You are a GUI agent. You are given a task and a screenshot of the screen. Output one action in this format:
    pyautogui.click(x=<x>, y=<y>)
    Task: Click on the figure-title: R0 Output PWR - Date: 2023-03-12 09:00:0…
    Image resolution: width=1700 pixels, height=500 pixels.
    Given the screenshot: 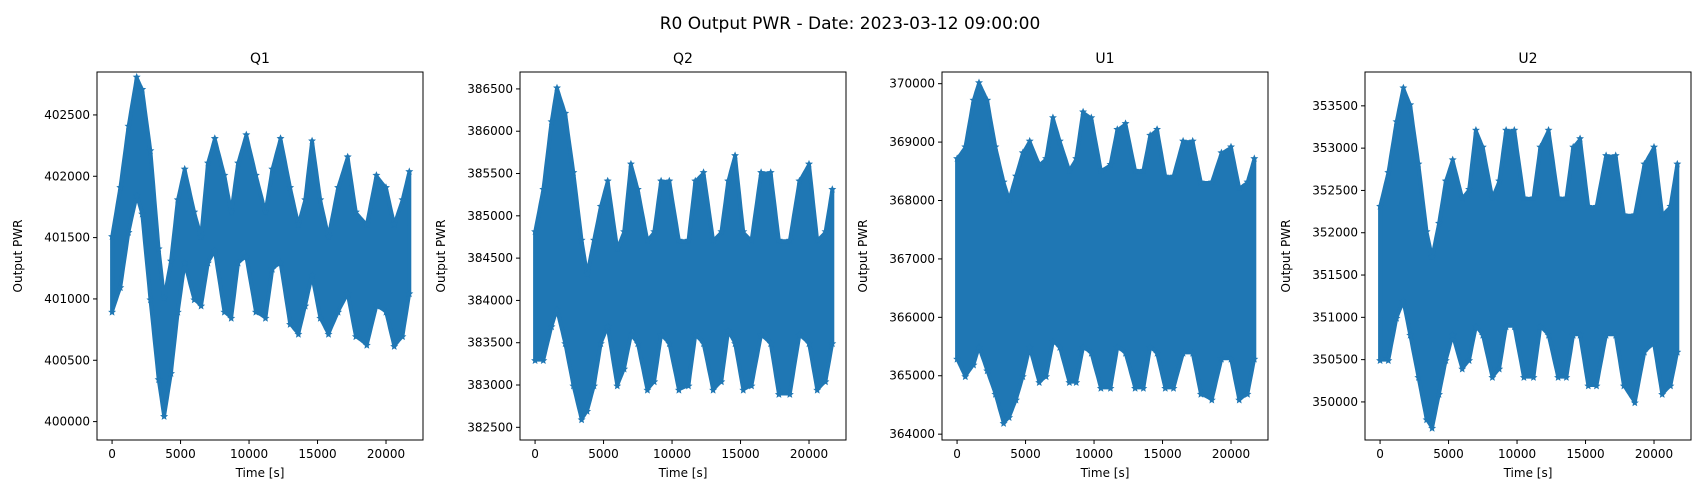 What is the action you would take?
    pyautogui.click(x=850, y=24)
    